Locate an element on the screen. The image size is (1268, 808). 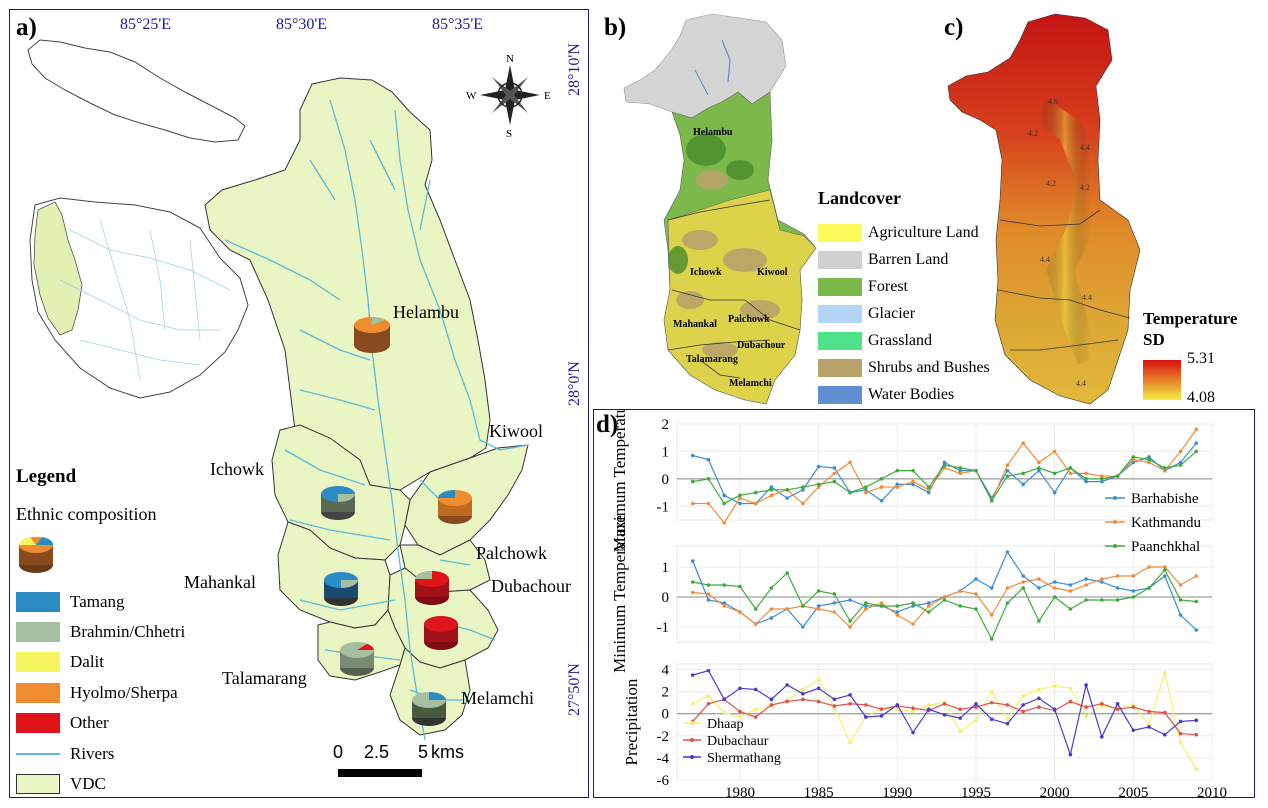
place-palchowk: Palchowk is located at coordinates (749, 319).